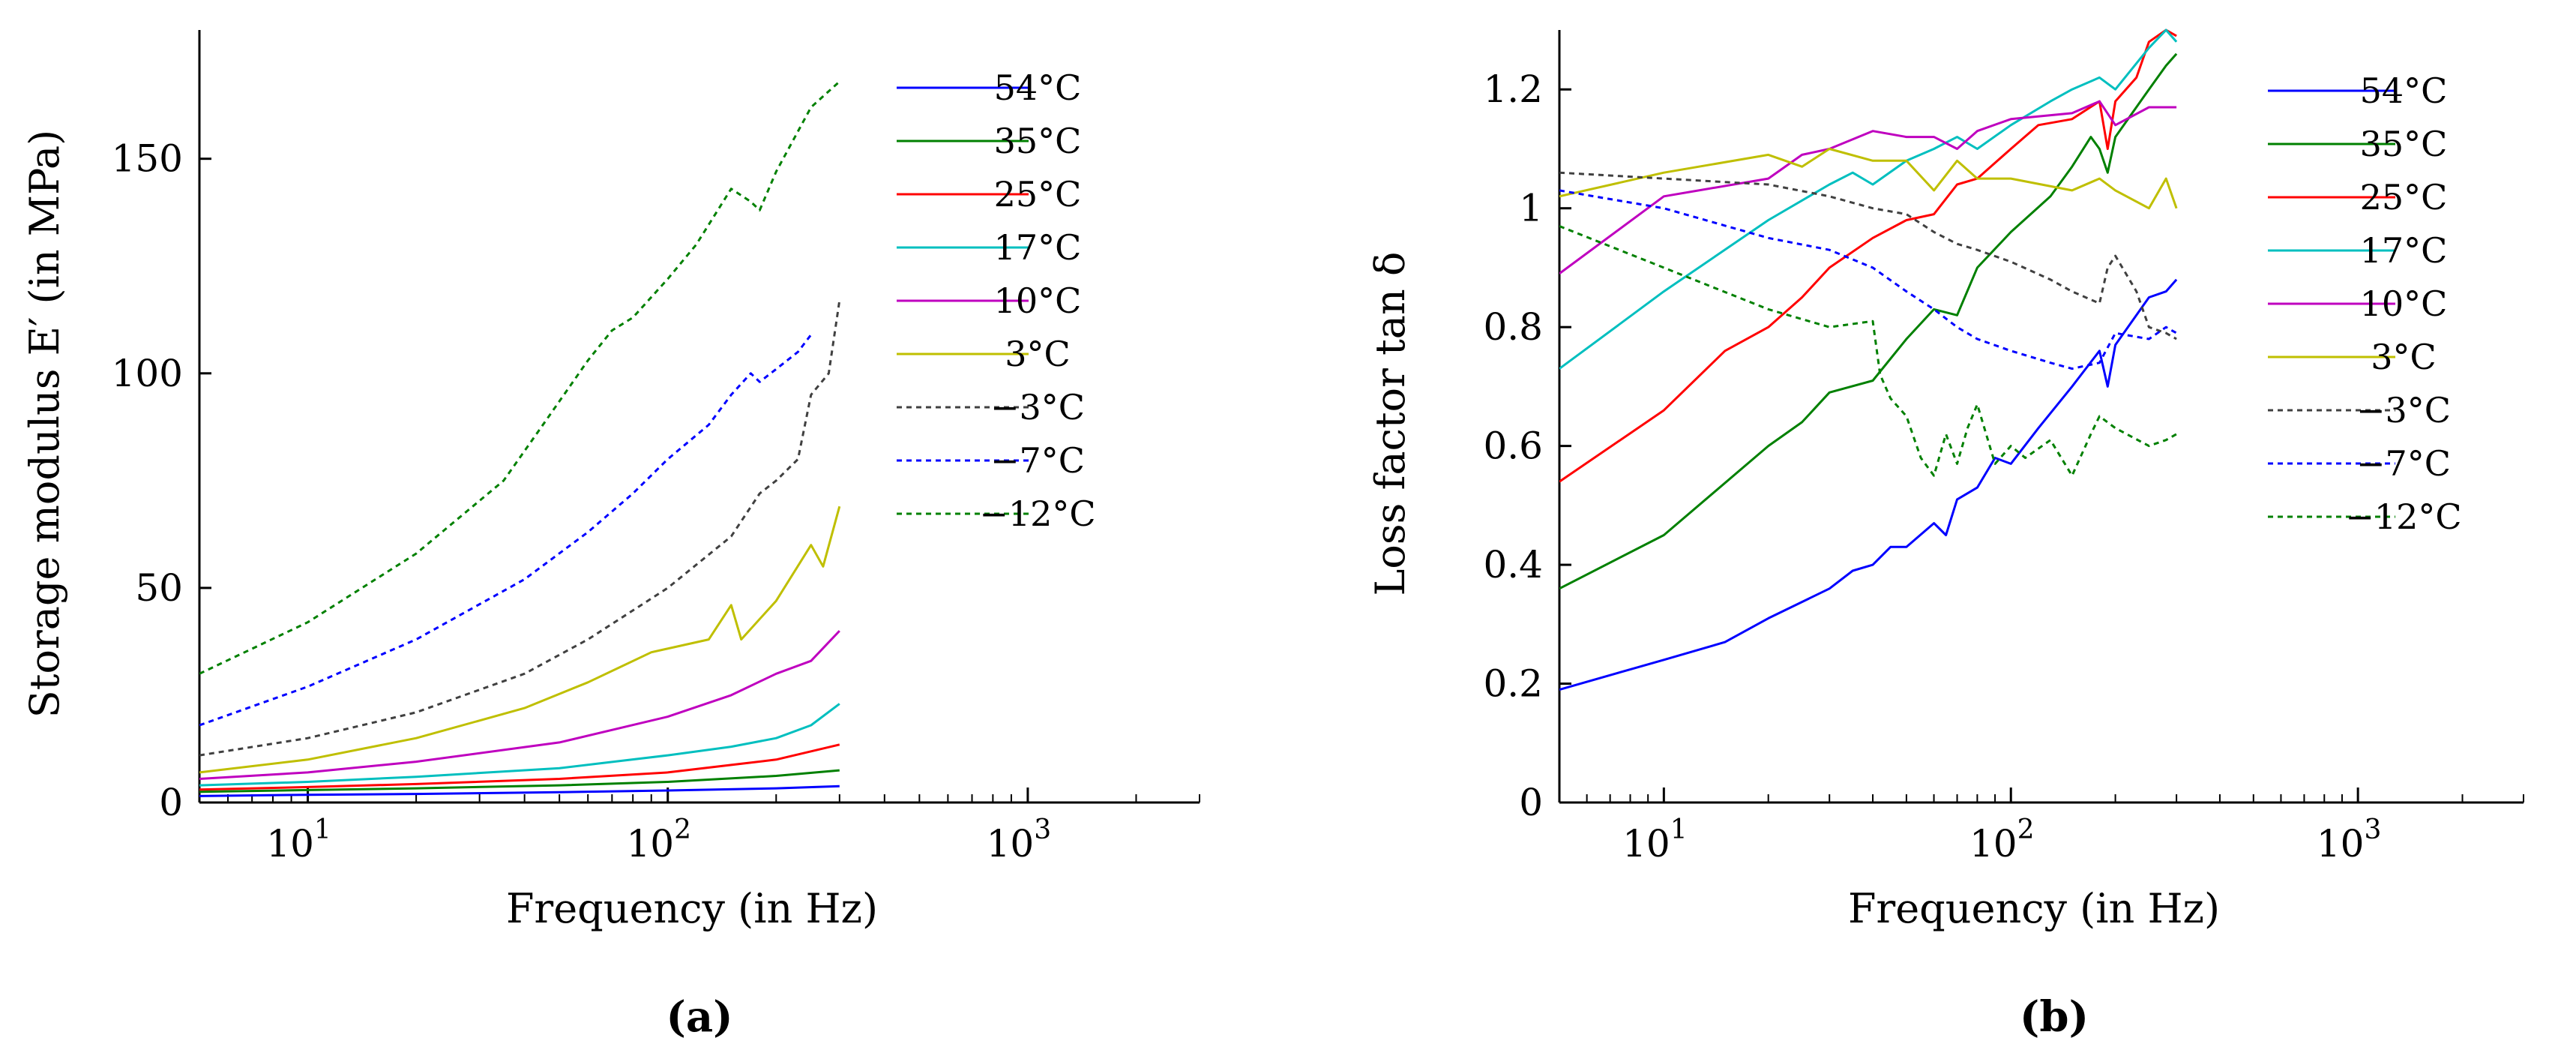 The image size is (2576, 1056). What do you see at coordinates (2055, 1017) in the screenshot?
I see `panel-label: (b)` at bounding box center [2055, 1017].